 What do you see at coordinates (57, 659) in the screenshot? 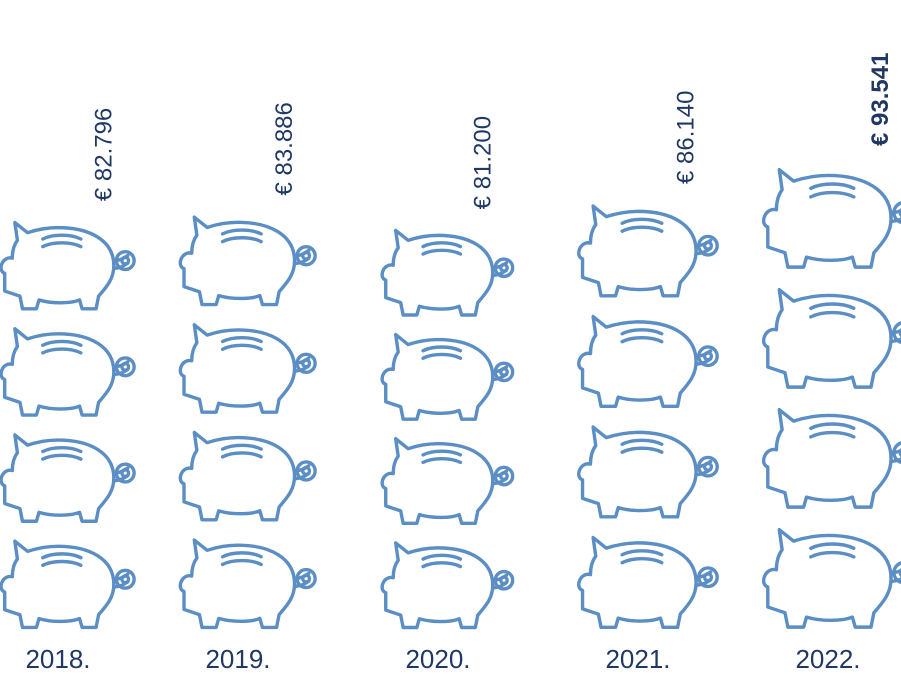
I see `category-label: 2018.` at bounding box center [57, 659].